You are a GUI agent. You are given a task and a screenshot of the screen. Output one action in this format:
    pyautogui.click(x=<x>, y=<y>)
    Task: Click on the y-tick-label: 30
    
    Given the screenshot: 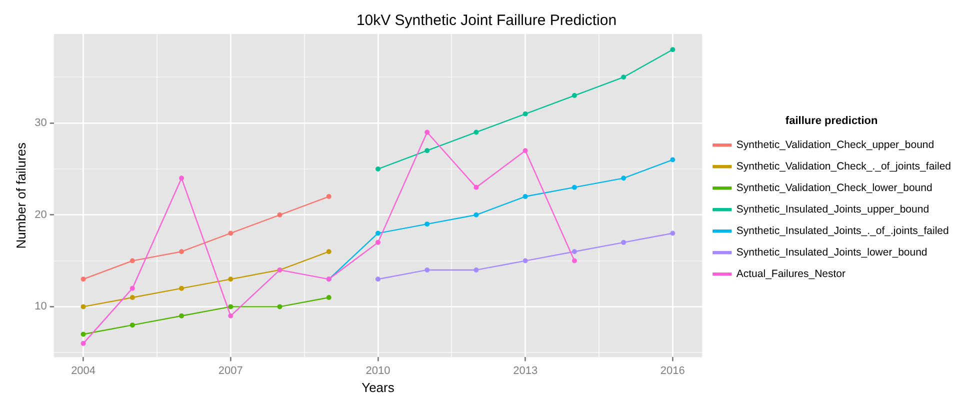 What is the action you would take?
    pyautogui.click(x=40, y=123)
    